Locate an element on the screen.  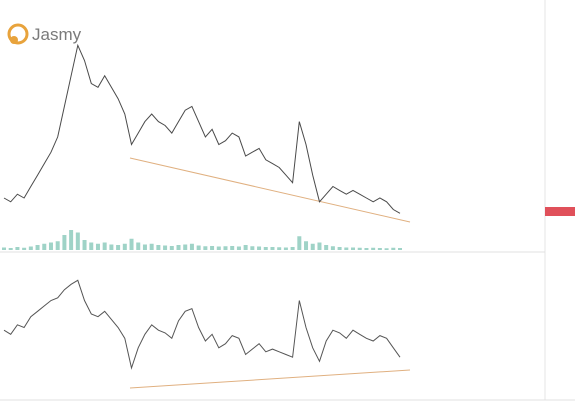
logo-text: Jasmy is located at coordinates (57, 34).